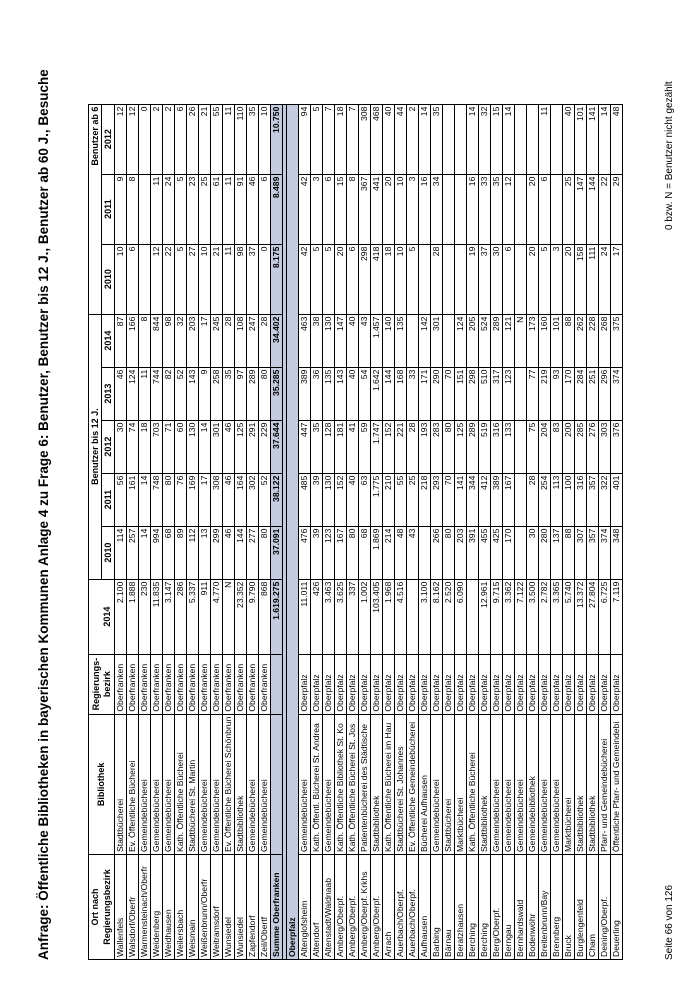 This screenshot has width=700, height=990. I want to click on table-cell: 12.961, so click(484, 617).